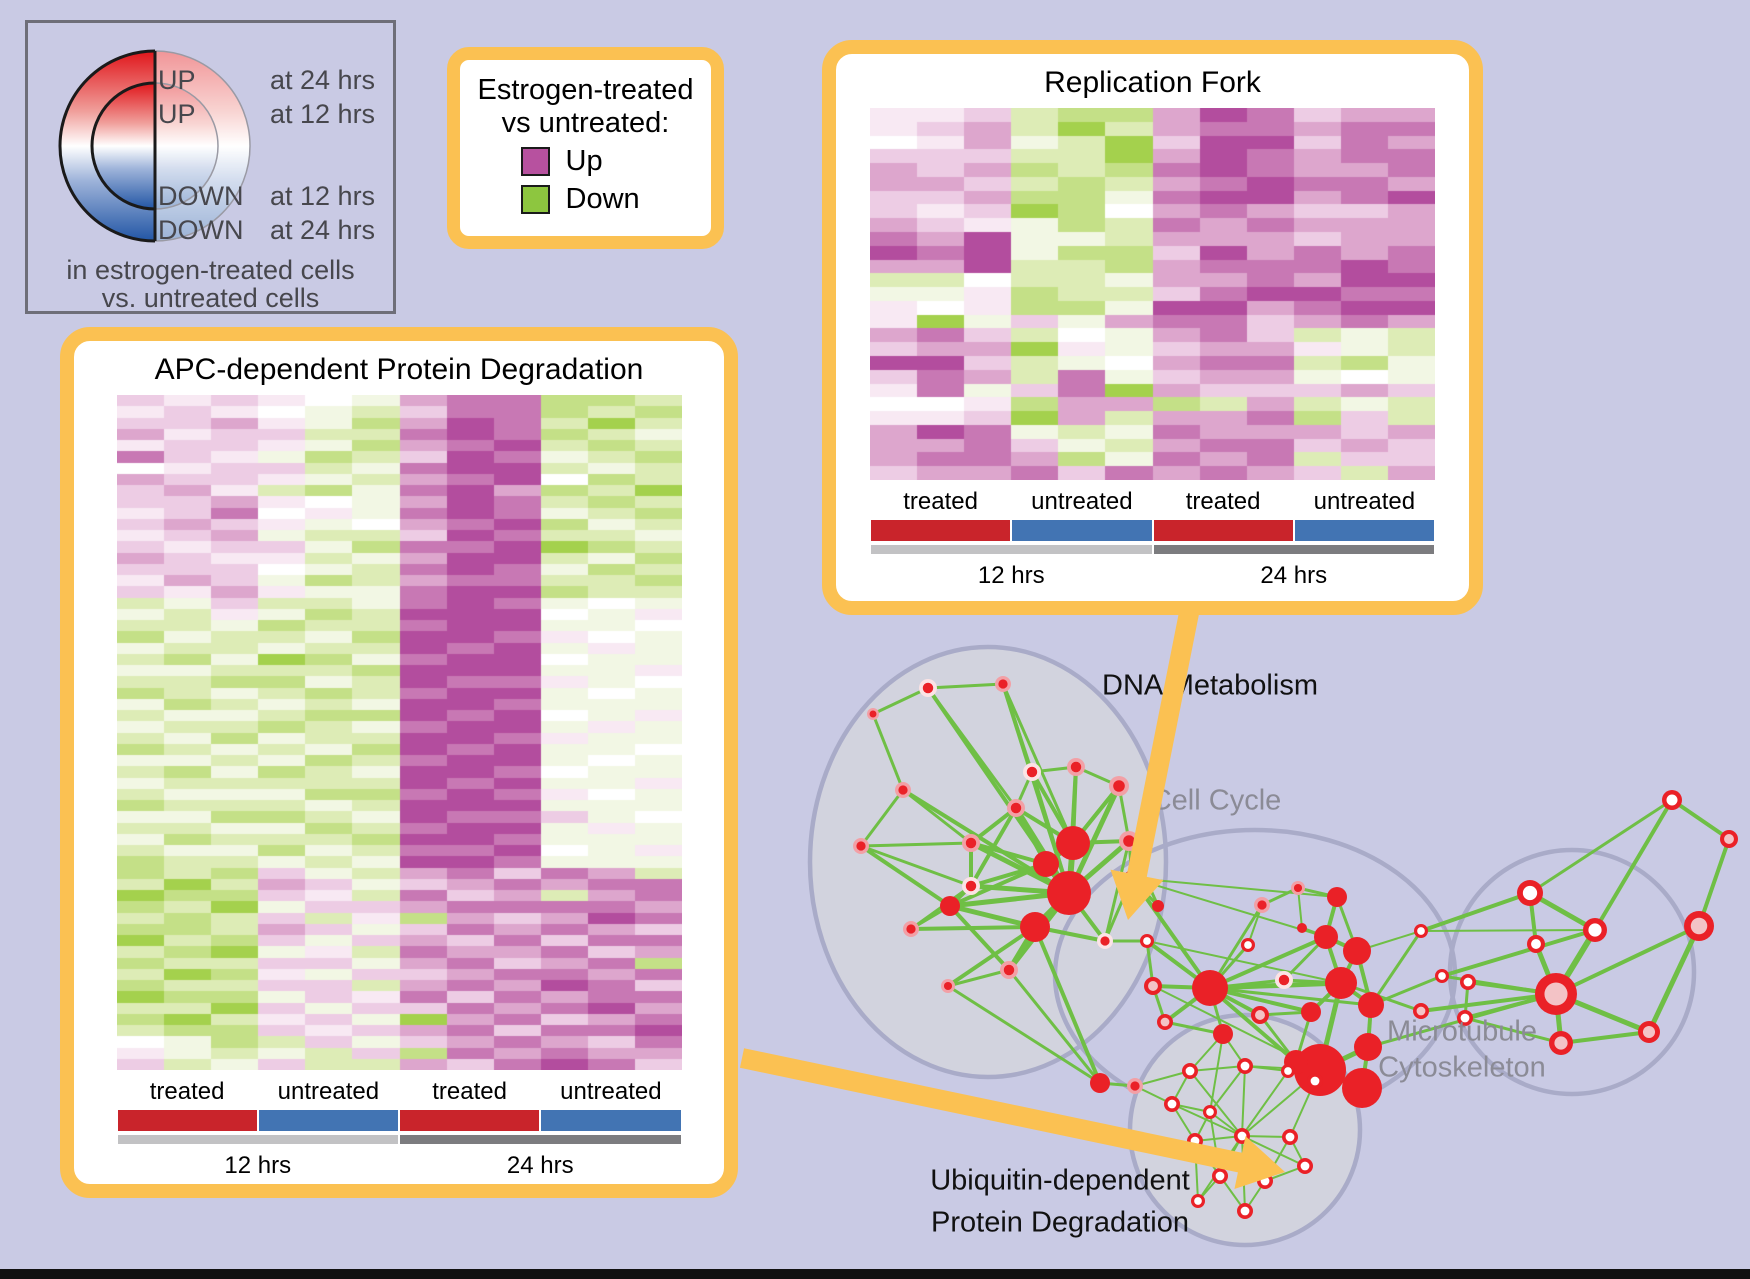 This screenshot has width=1750, height=1279. What do you see at coordinates (585, 90) in the screenshot?
I see `legend-title-line1: Estrogen-treated` at bounding box center [585, 90].